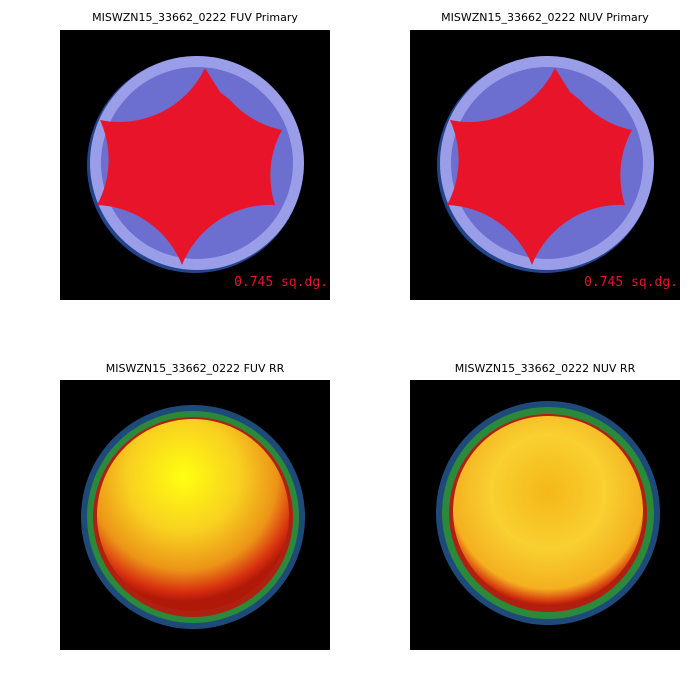 The height and width of the screenshot is (700, 700). I want to click on fuv-primary-image, so click(195, 165).